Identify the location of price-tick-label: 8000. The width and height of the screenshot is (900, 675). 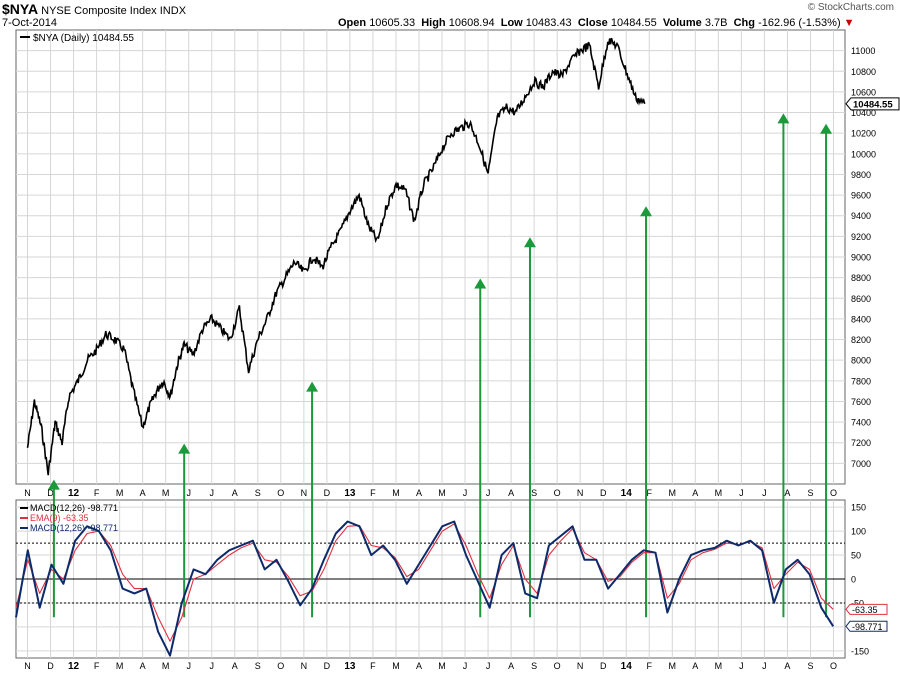
(861, 361).